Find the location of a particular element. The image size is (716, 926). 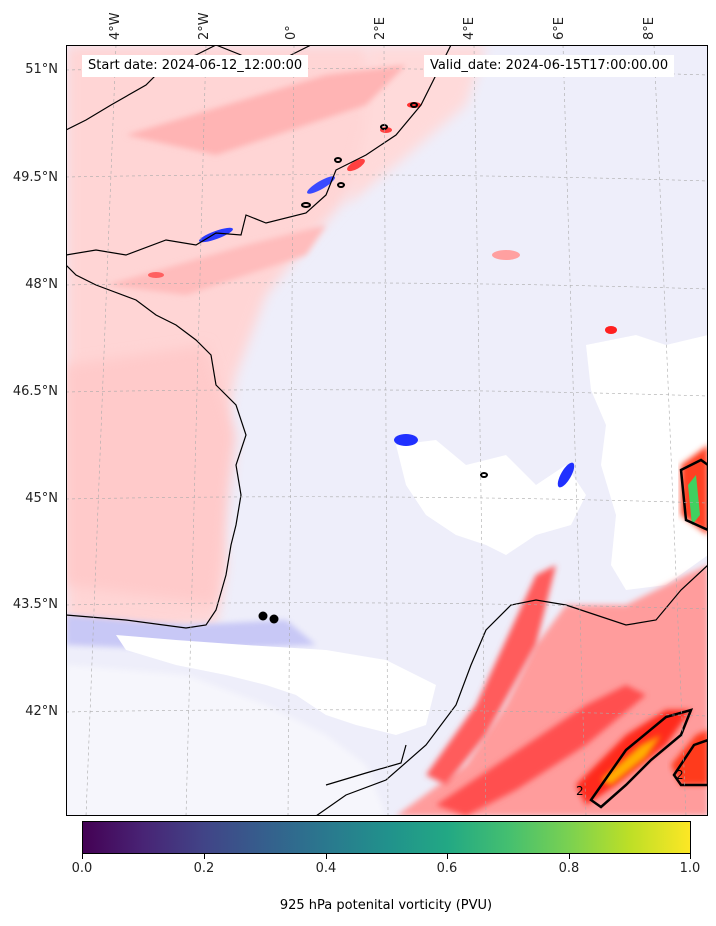

pv-strong-band-gulf is located at coordinates (541, 750).